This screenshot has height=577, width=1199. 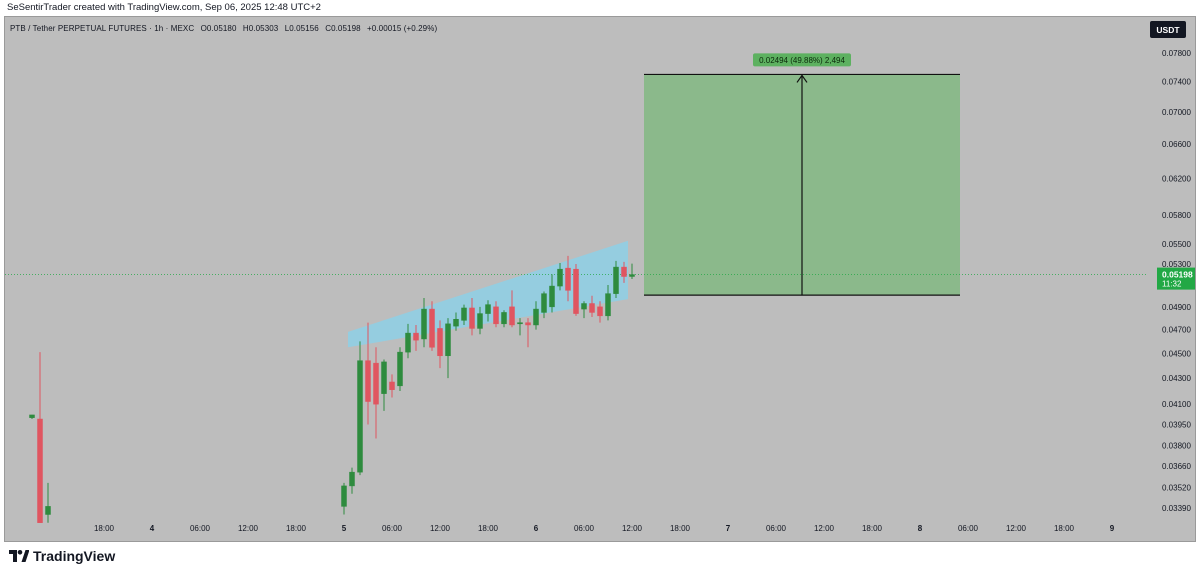 What do you see at coordinates (402, 28) in the screenshot?
I see `legend-change: +0.00015 (+0.29%)` at bounding box center [402, 28].